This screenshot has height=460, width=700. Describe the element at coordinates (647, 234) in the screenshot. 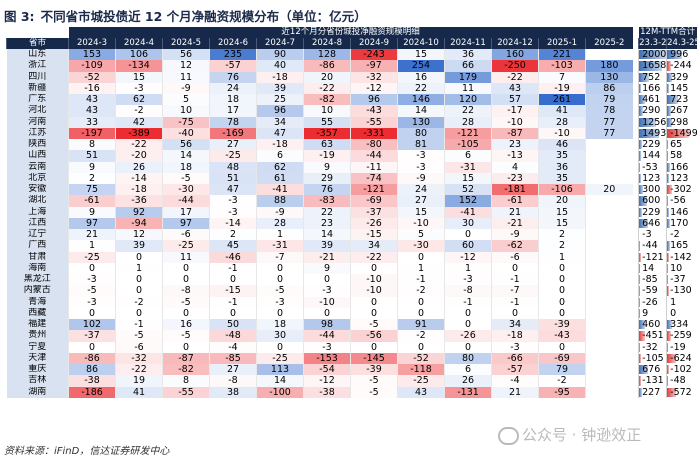

I see `ttm-value: -3` at that location.